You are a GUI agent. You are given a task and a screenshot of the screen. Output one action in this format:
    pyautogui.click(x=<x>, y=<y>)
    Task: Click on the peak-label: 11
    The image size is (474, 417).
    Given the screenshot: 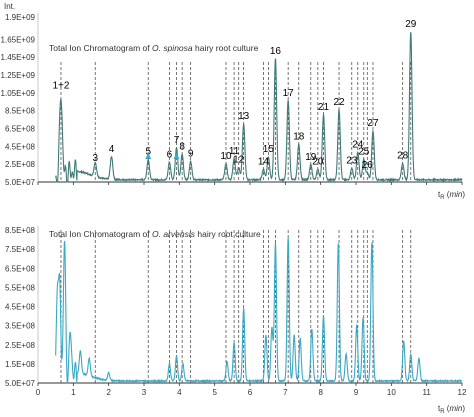 What is the action you would take?
    pyautogui.click(x=234, y=151)
    